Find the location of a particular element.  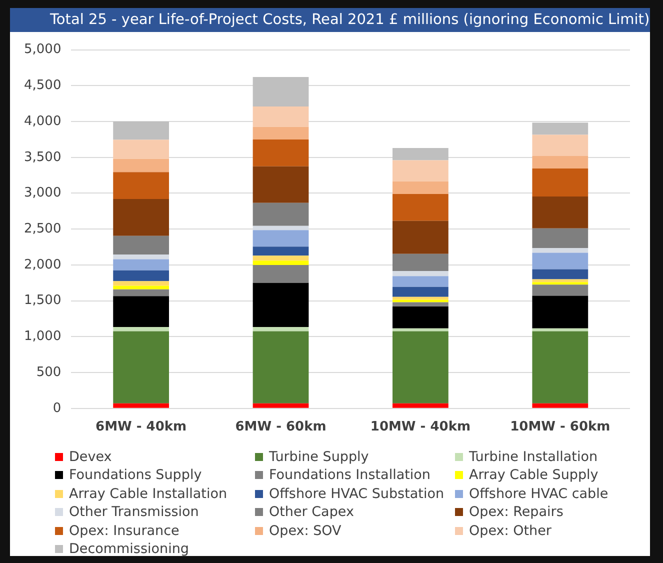

legend-label: Turbine Supply is located at coordinates (319, 456).